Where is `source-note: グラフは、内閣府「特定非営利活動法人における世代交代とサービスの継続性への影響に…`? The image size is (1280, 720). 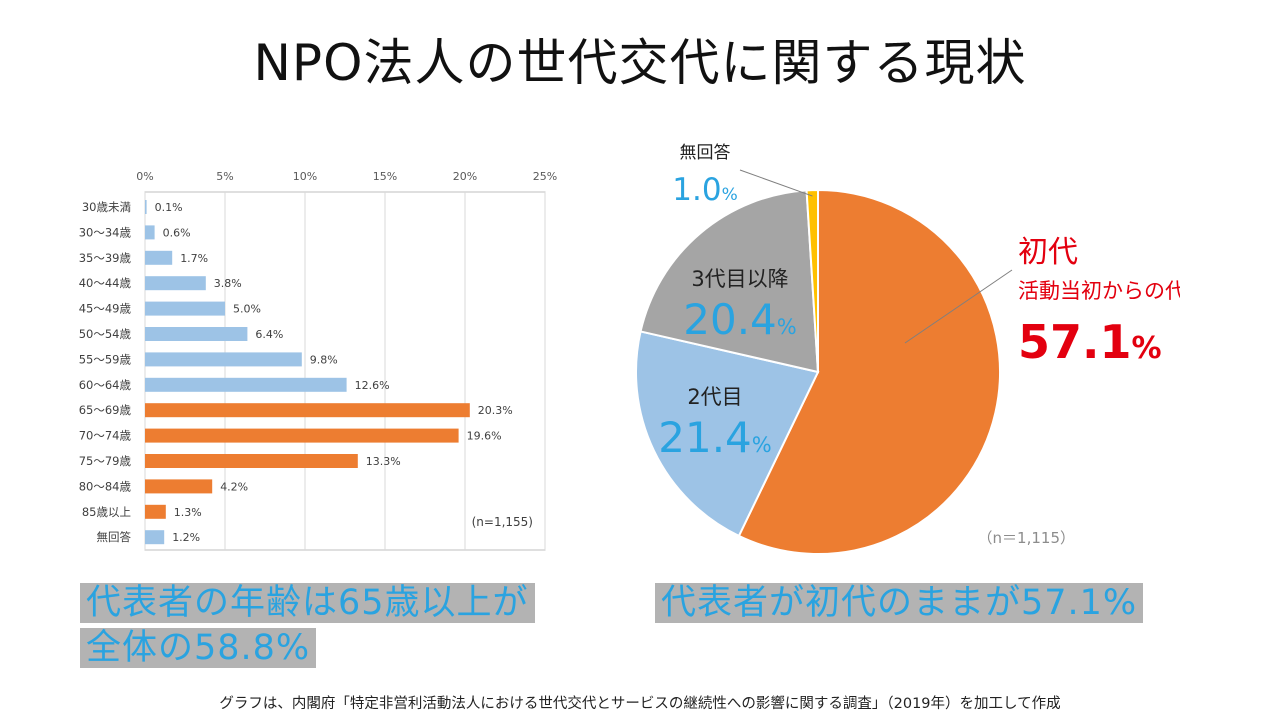 source-note: グラフは、内閣府「特定非営利活動法人における世代交代とサービスの継続性への影響に… is located at coordinates (640, 704).